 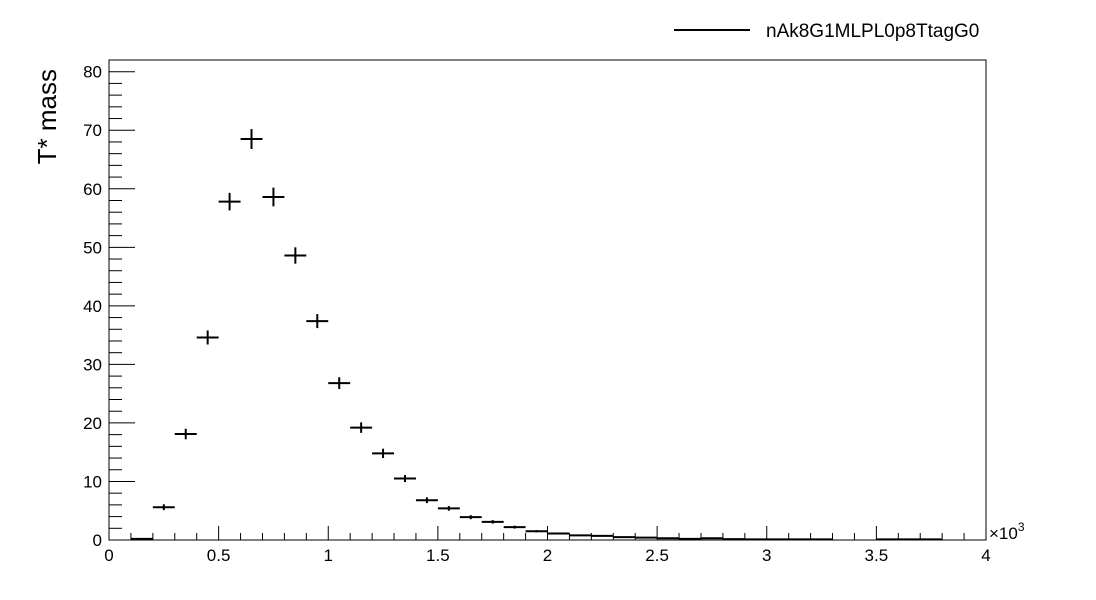 What do you see at coordinates (877, 555) in the screenshot?
I see `x-tick-label: 3.5` at bounding box center [877, 555].